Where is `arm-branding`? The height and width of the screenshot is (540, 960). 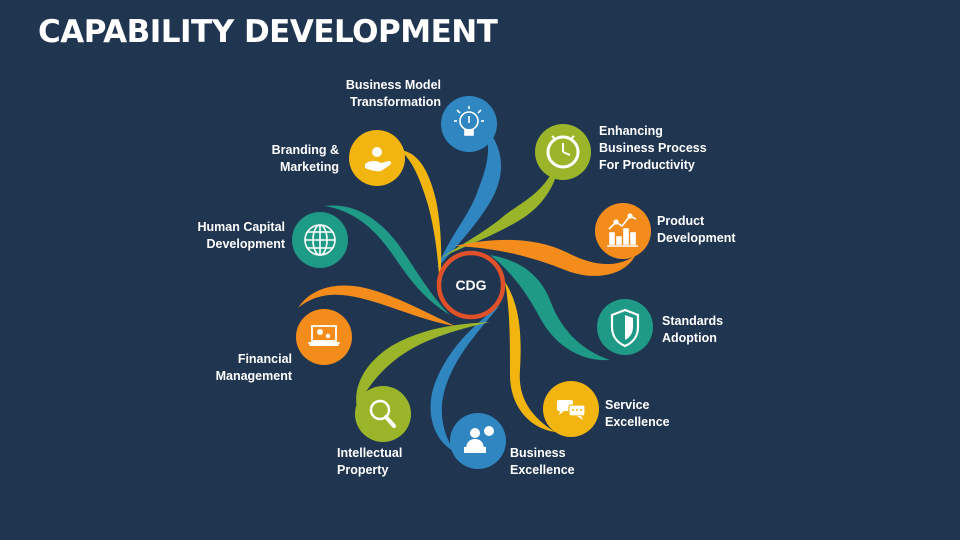 arm-branding is located at coordinates (421, 219).